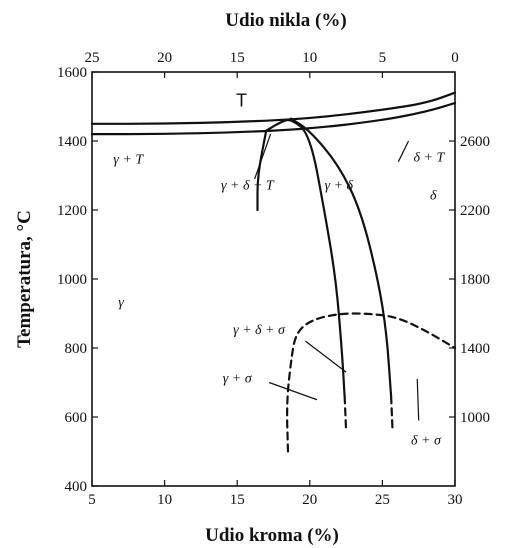  I want to click on region-label: γ + δ + T, so click(248, 185).